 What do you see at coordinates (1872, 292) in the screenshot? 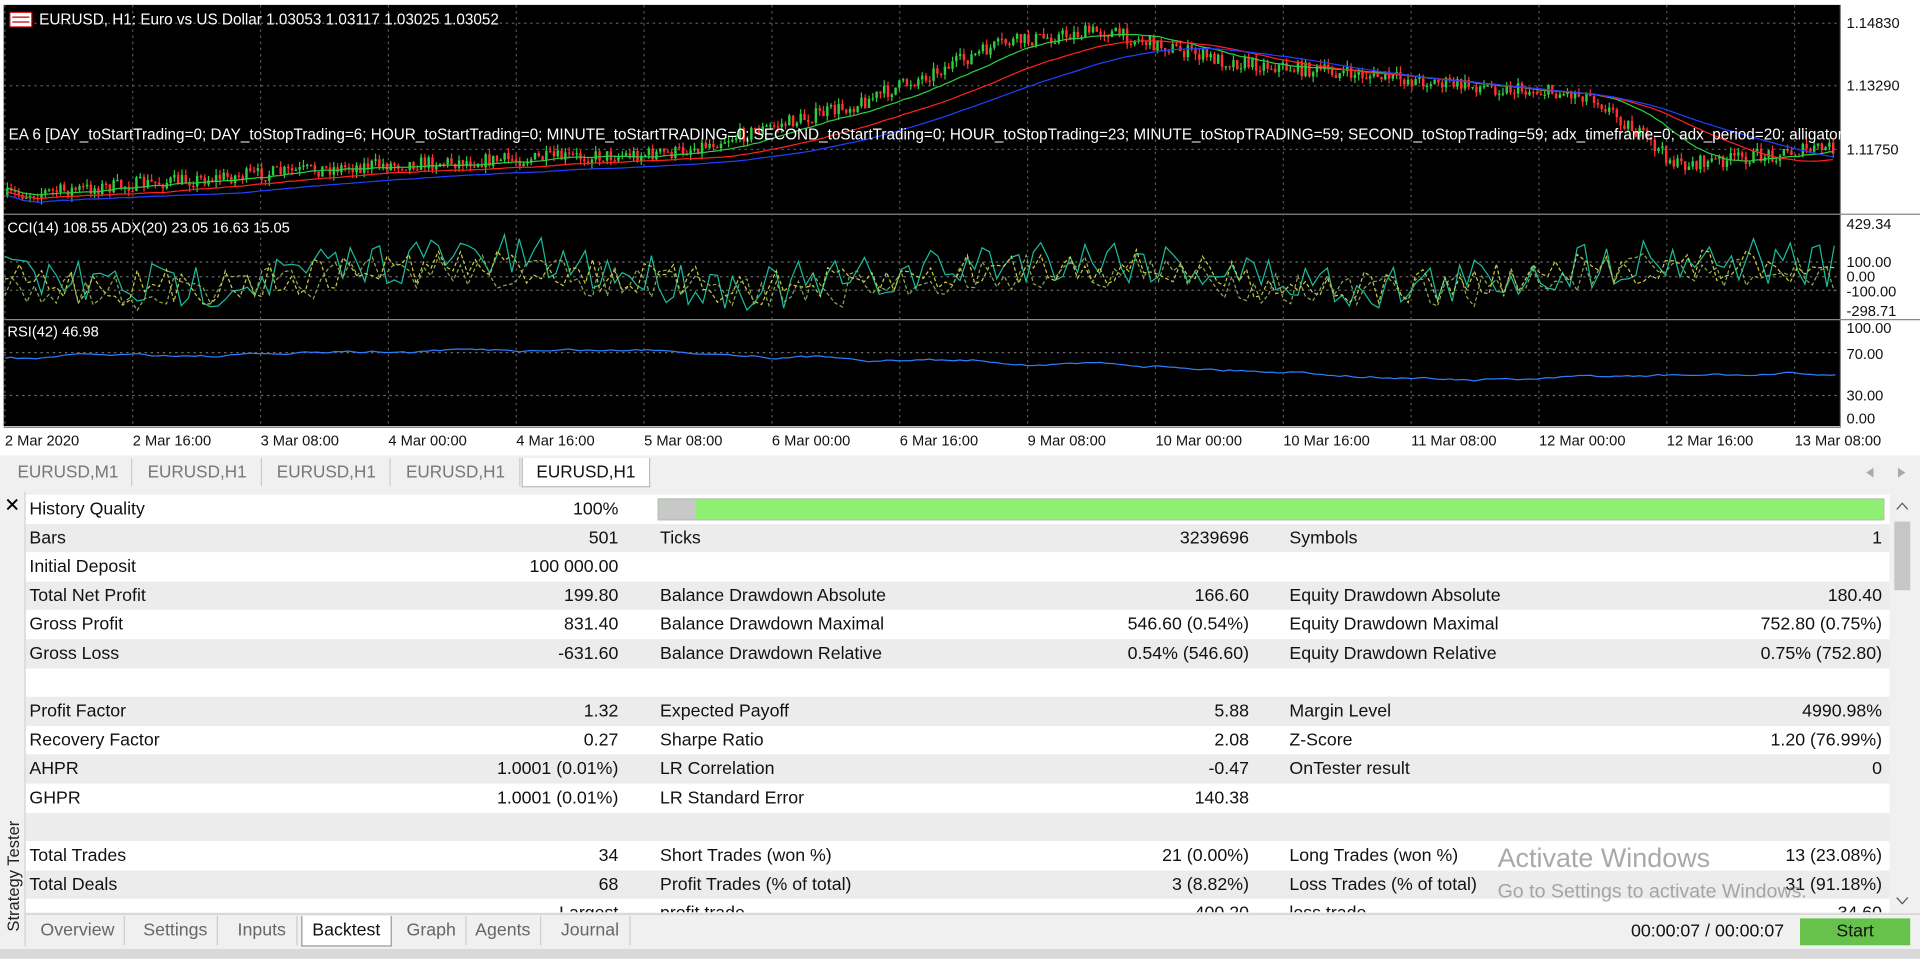
I see `cci-axis-label: -100.00` at bounding box center [1872, 292].